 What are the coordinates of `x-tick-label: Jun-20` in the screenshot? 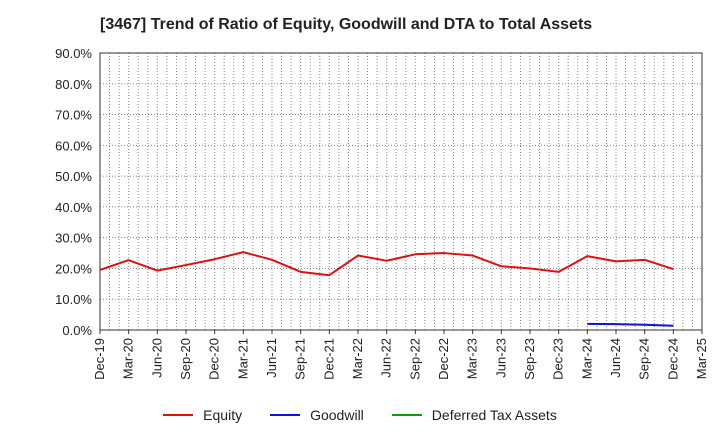 It's located at (156, 358).